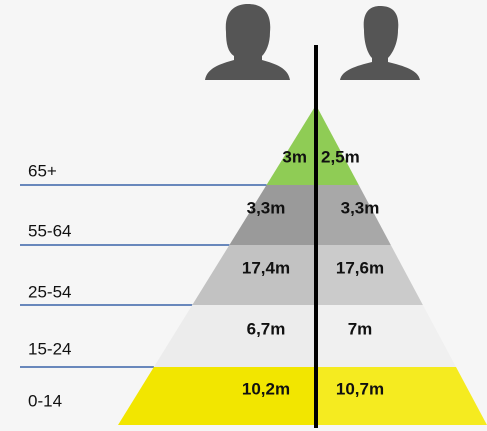 This screenshot has width=487, height=431. What do you see at coordinates (266, 328) in the screenshot?
I see `female-value: 6,7m` at bounding box center [266, 328].